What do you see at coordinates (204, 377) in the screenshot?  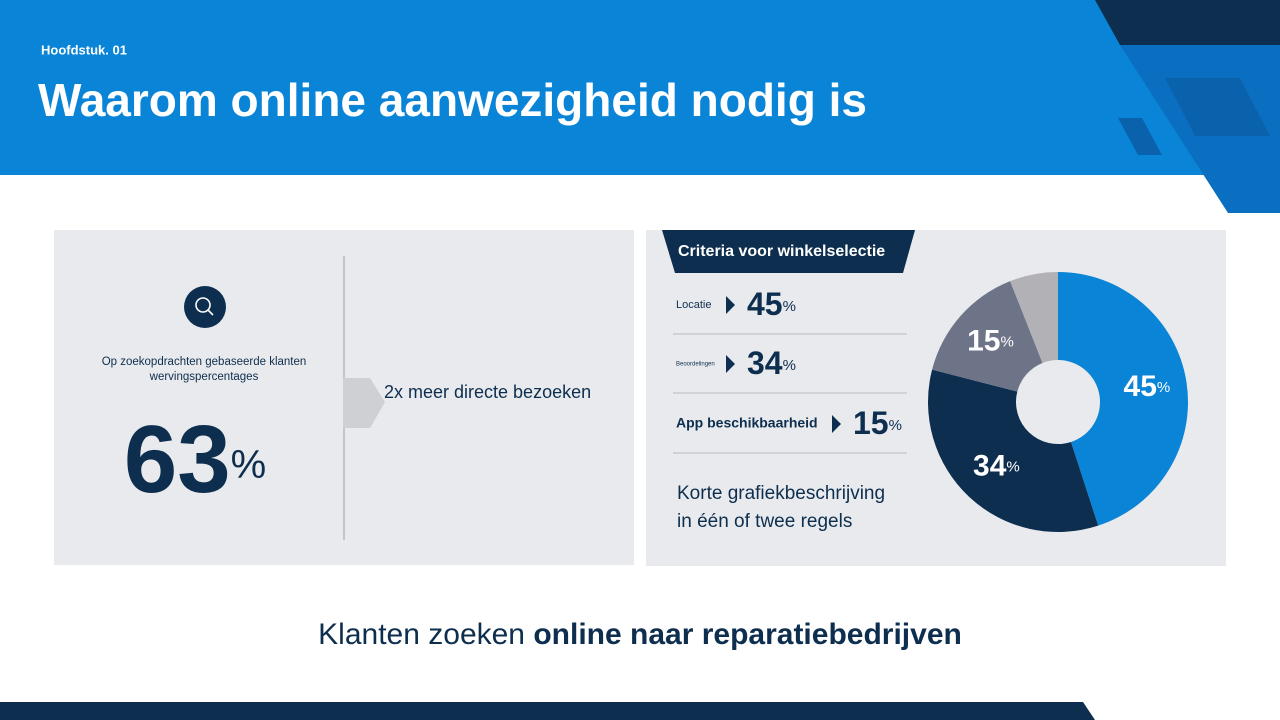 I see `description: wervingspercentages` at bounding box center [204, 377].